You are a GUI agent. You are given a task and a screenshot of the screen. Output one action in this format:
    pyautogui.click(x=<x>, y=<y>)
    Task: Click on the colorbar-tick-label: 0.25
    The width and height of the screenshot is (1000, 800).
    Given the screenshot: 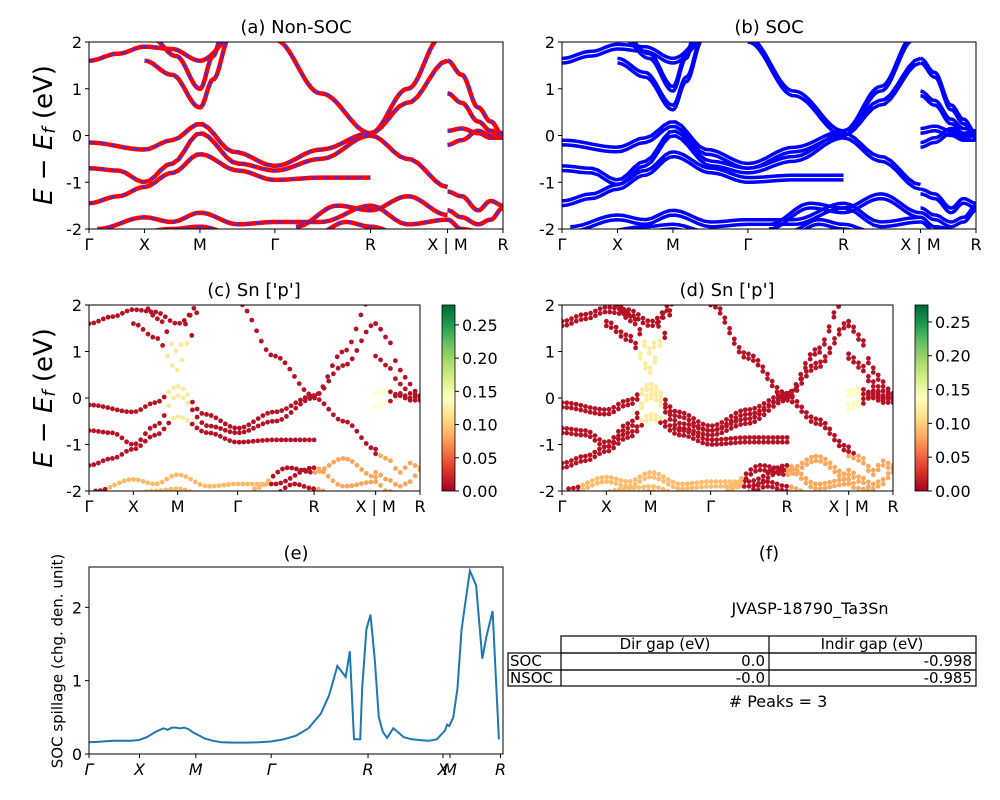 What is the action you would take?
    pyautogui.click(x=480, y=325)
    